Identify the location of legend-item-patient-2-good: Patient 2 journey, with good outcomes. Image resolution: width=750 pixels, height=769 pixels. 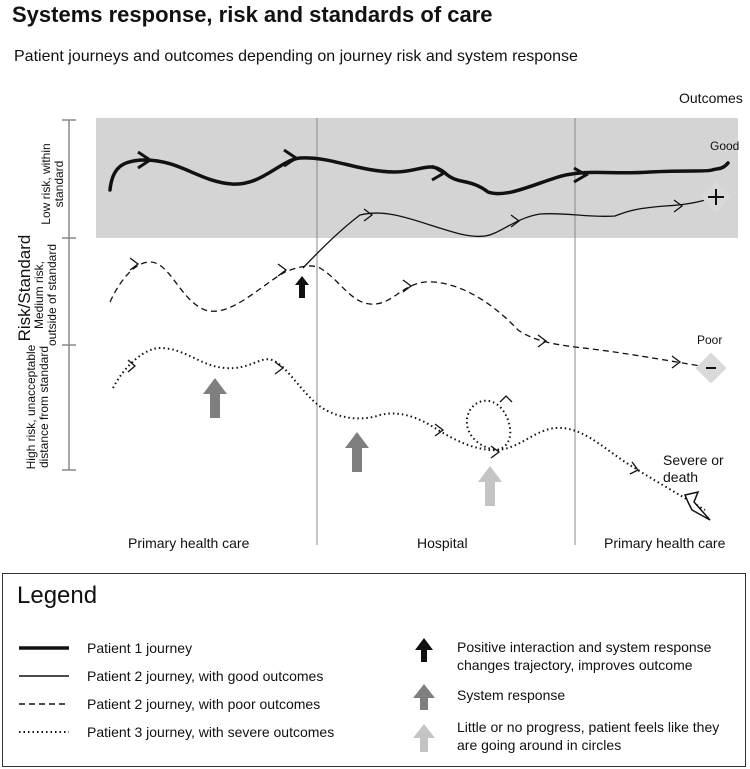
(205, 676).